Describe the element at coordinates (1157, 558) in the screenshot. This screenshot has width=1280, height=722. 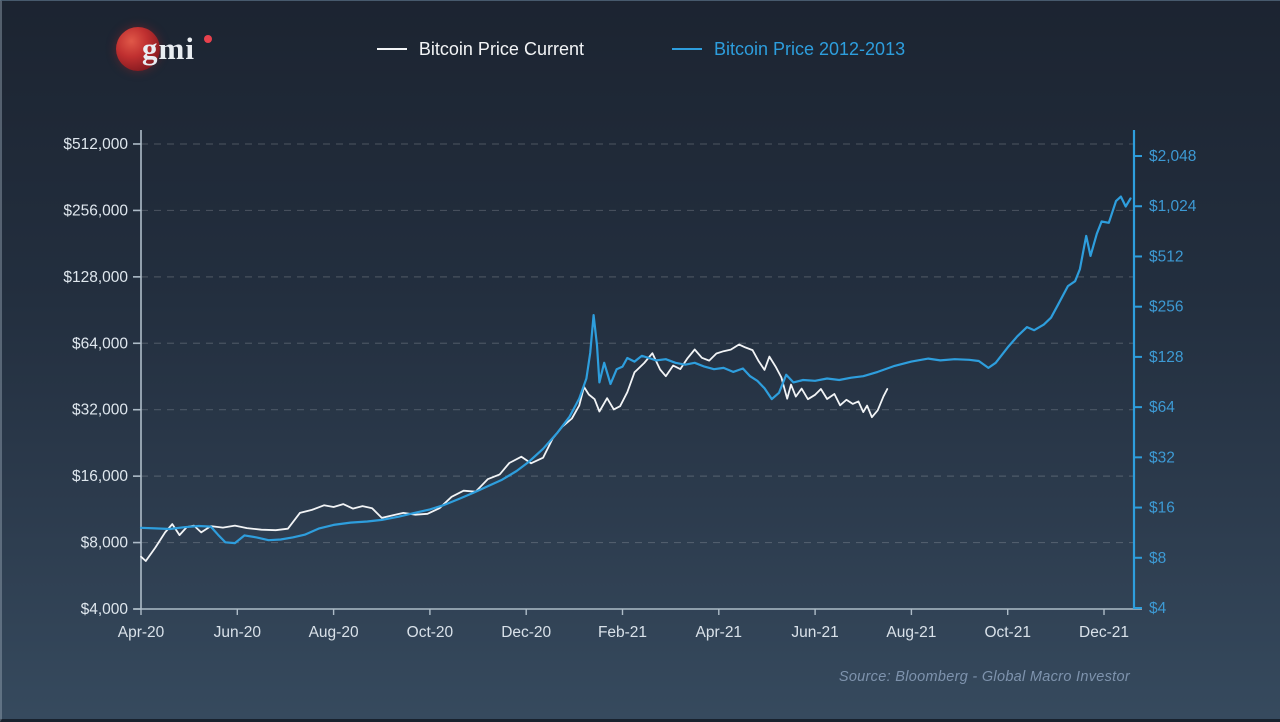
I see `right-axis-tick-label: $8` at that location.